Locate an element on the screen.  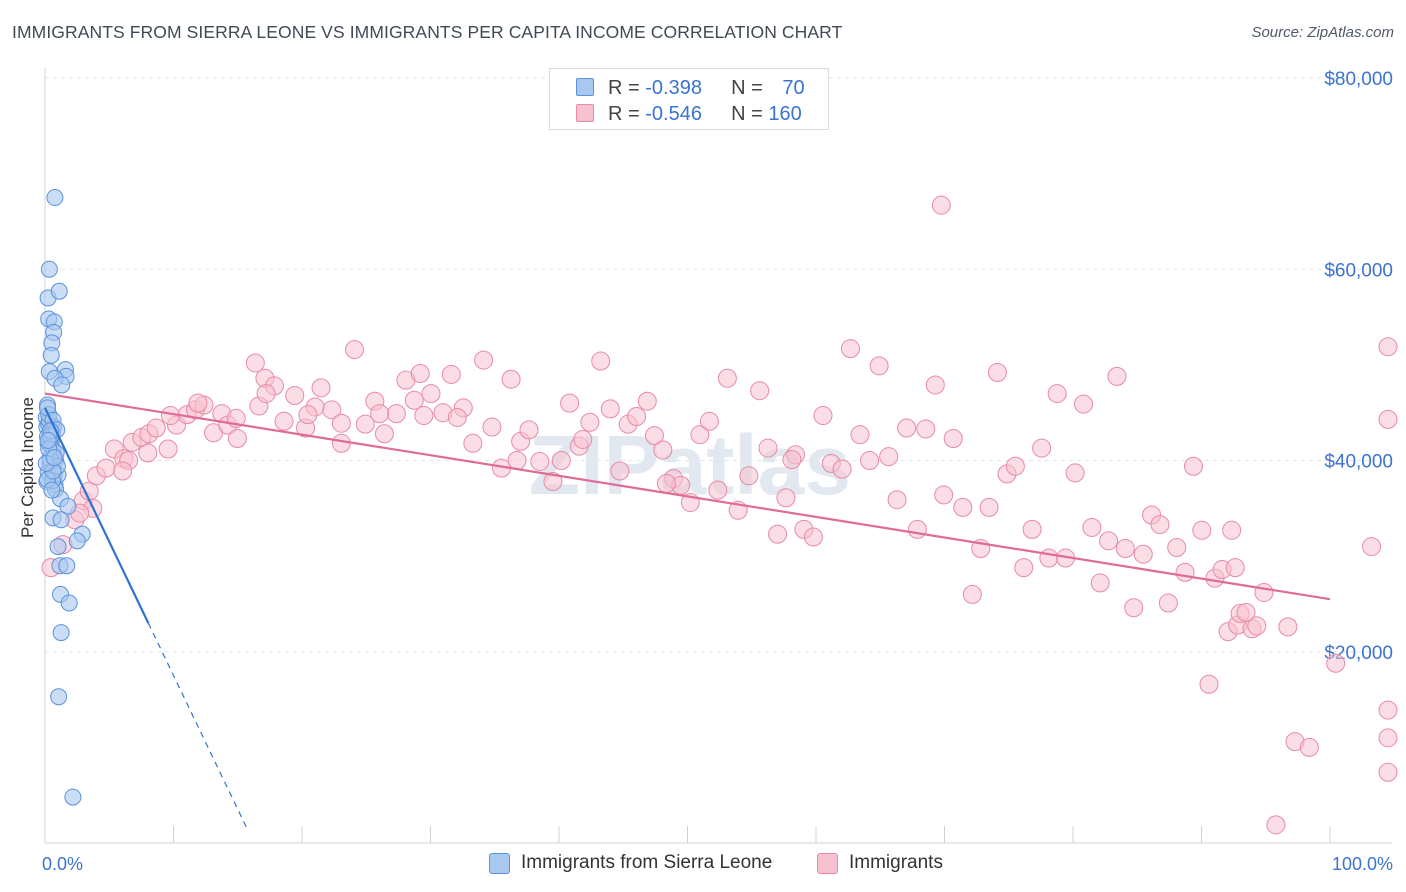
series-sierra-leone-points is located at coordinates (64, 497).